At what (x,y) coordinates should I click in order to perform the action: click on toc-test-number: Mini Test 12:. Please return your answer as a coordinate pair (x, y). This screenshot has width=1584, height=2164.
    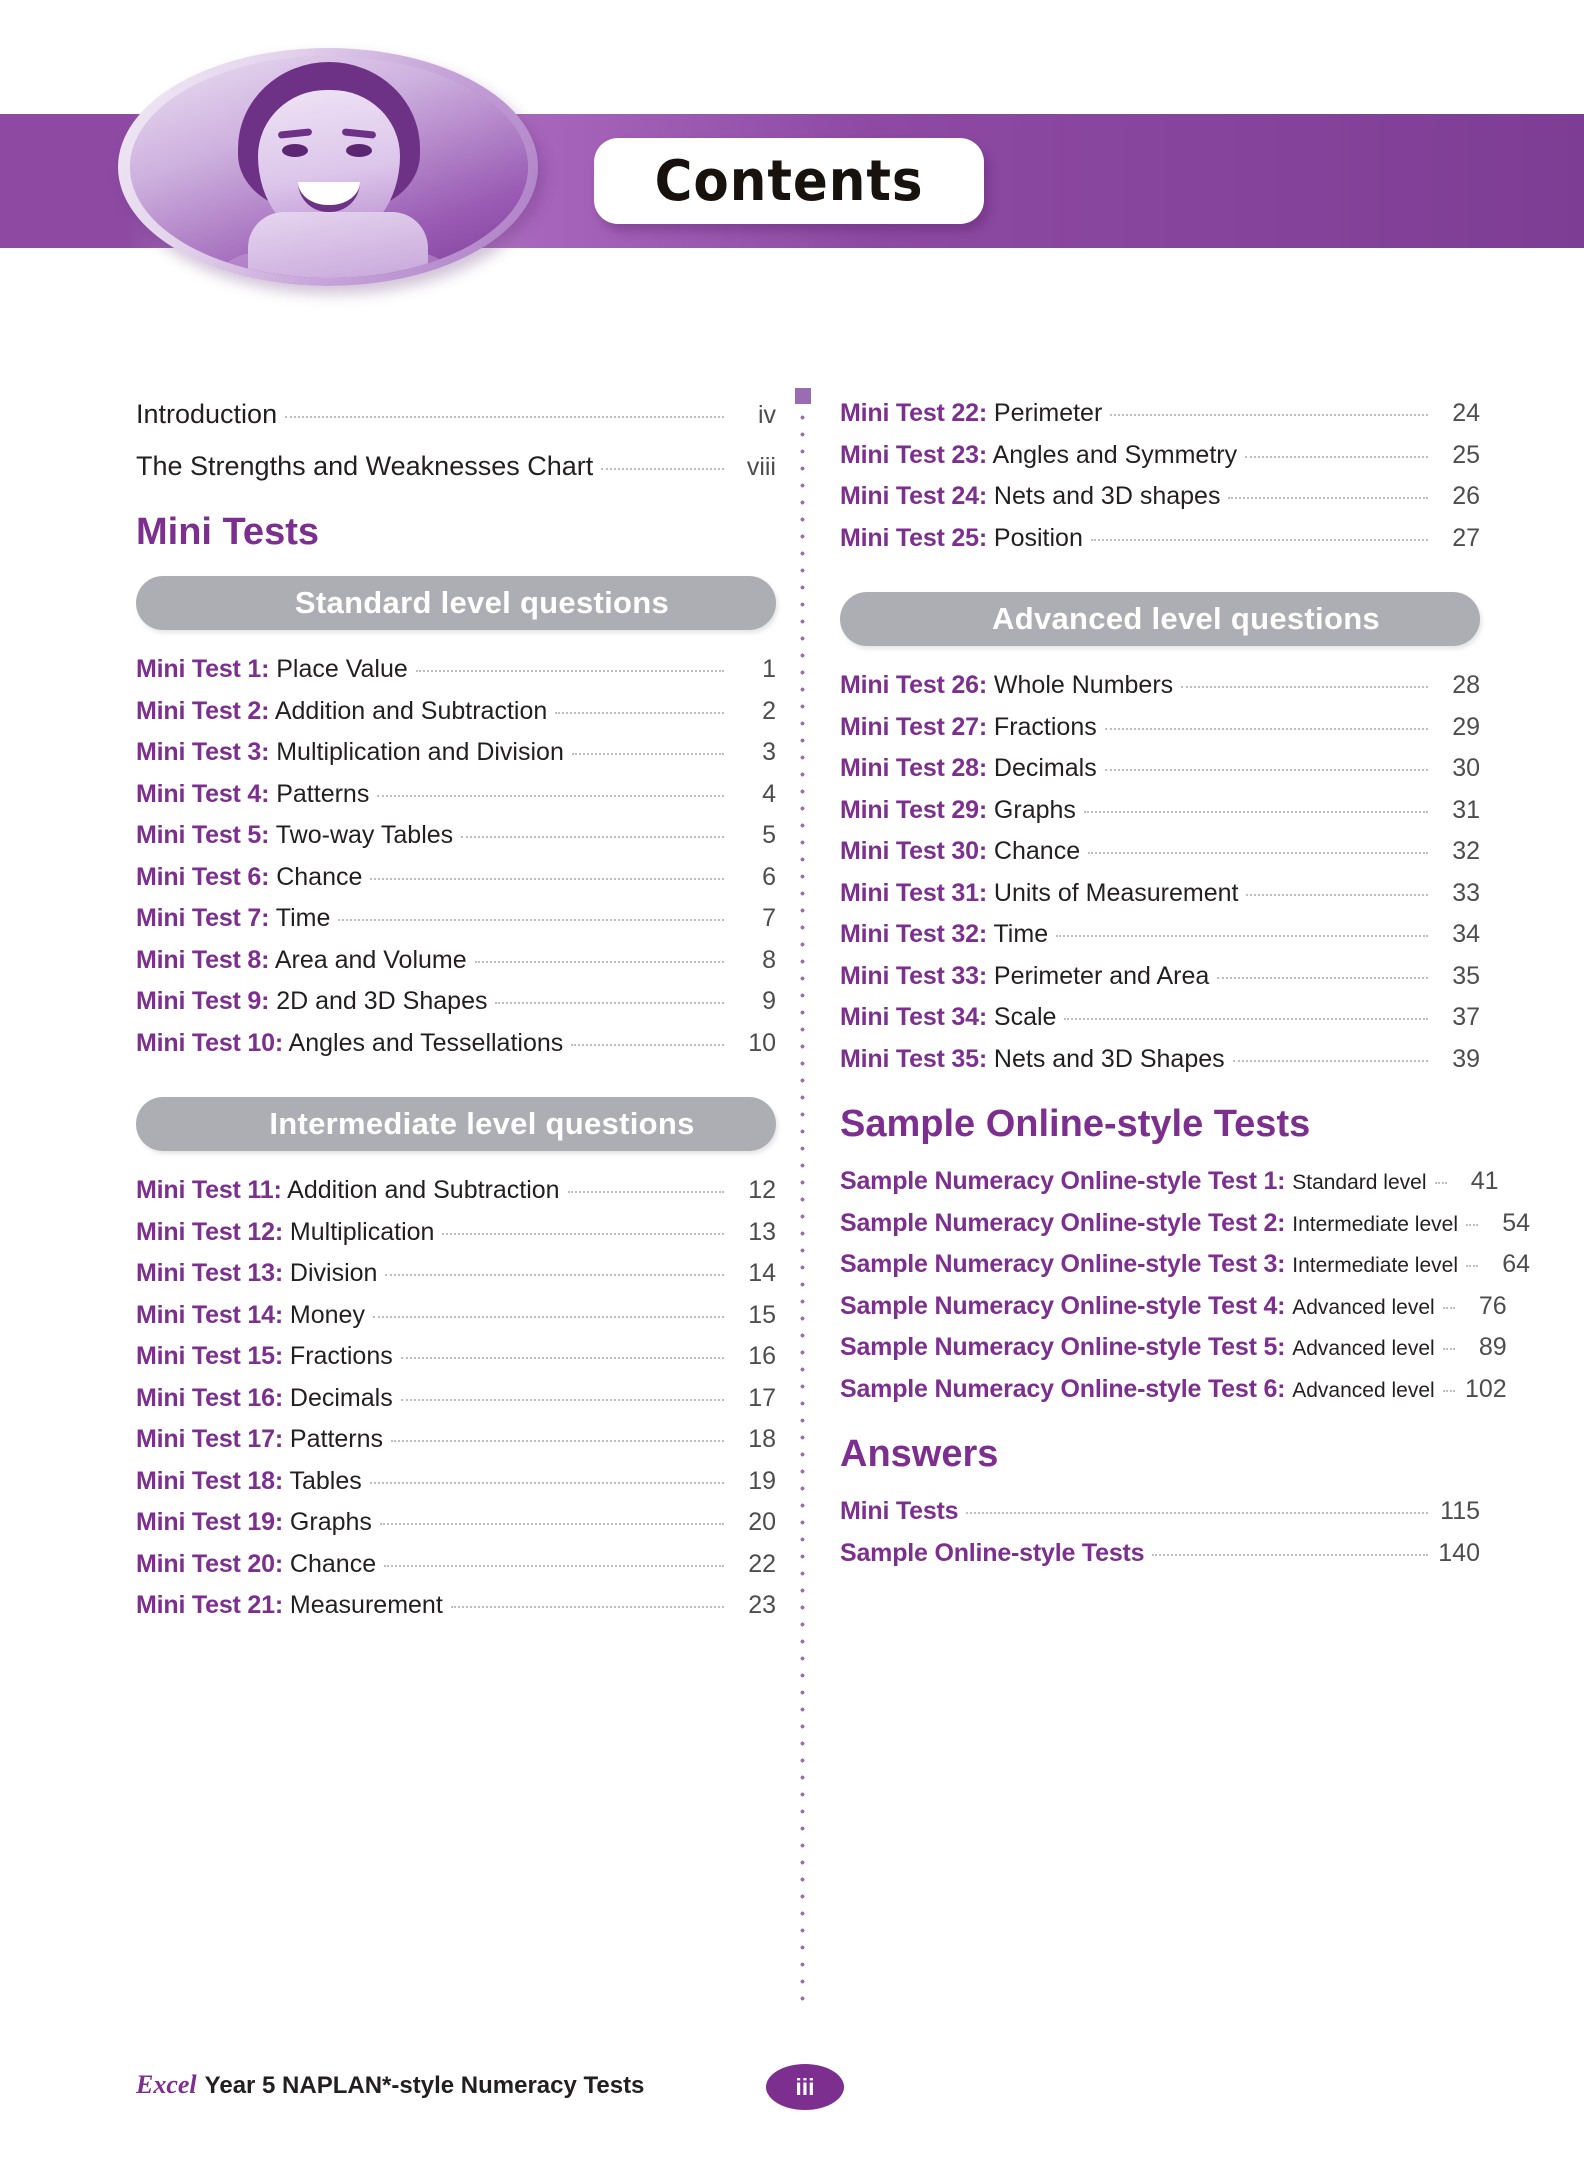
    Looking at the image, I should click on (209, 1231).